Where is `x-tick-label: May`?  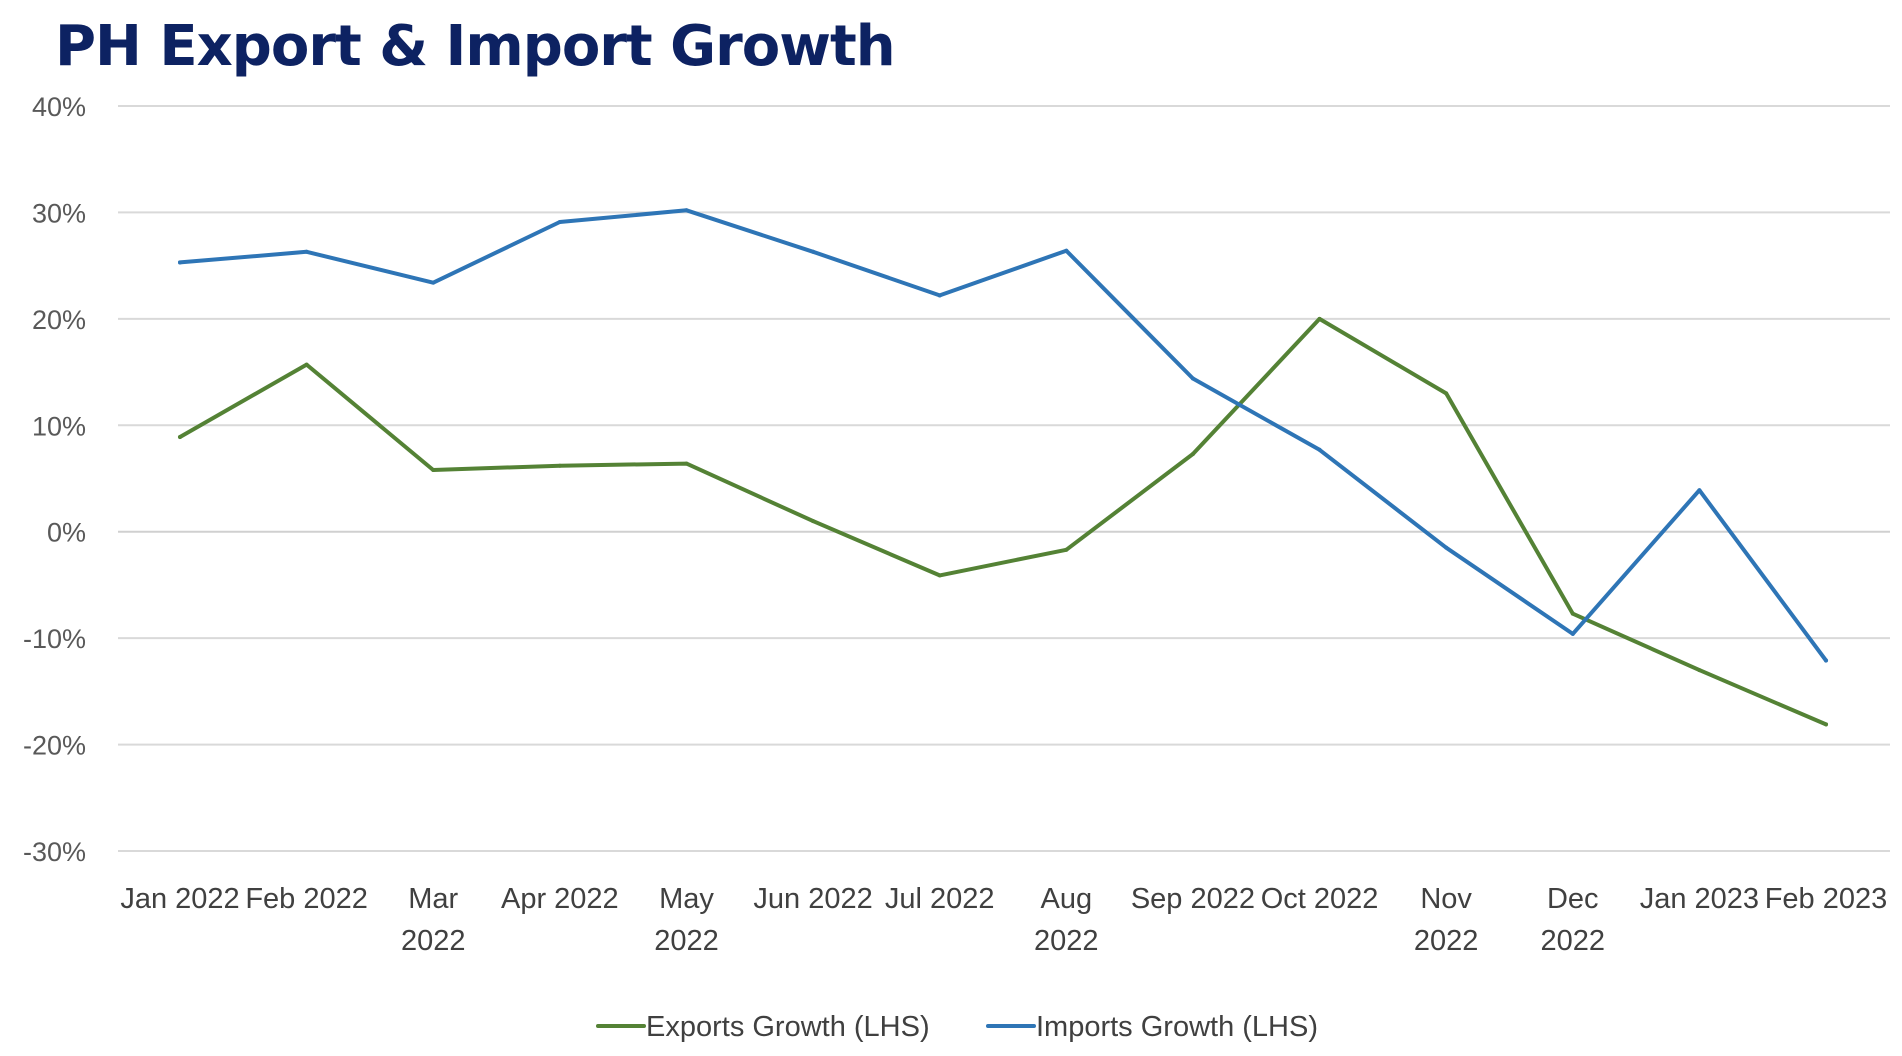
x-tick-label: May is located at coordinates (686, 899).